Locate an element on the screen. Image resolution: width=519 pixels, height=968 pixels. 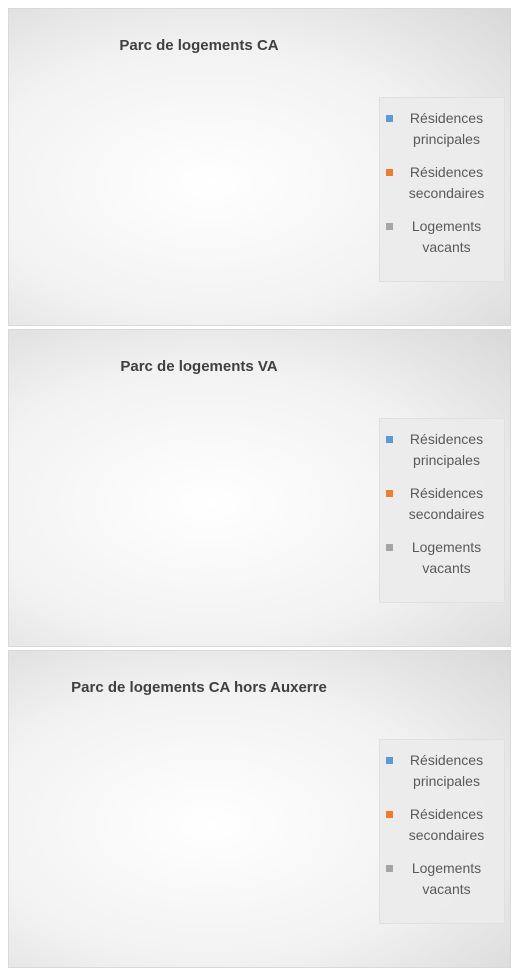
chart-title: Parc de logements CA is located at coordinates (199, 45).